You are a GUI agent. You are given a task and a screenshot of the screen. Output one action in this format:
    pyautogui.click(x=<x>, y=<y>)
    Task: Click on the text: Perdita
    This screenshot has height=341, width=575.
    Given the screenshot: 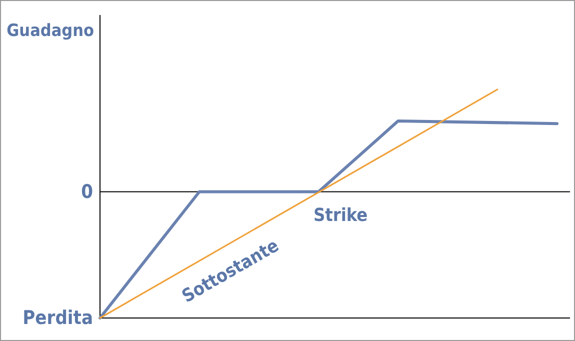 What is the action you would take?
    pyautogui.click(x=57, y=318)
    